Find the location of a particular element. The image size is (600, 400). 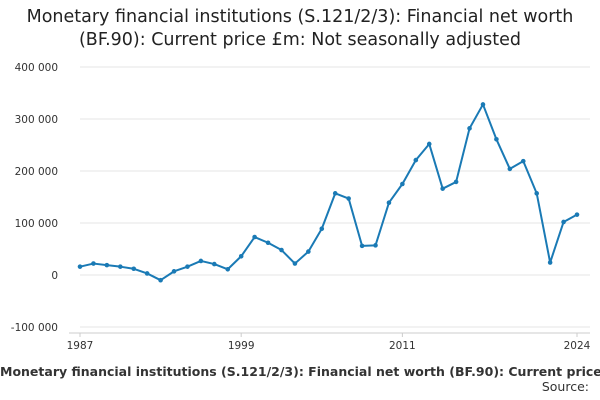

x-tick-label: 1999 is located at coordinates (241, 346).